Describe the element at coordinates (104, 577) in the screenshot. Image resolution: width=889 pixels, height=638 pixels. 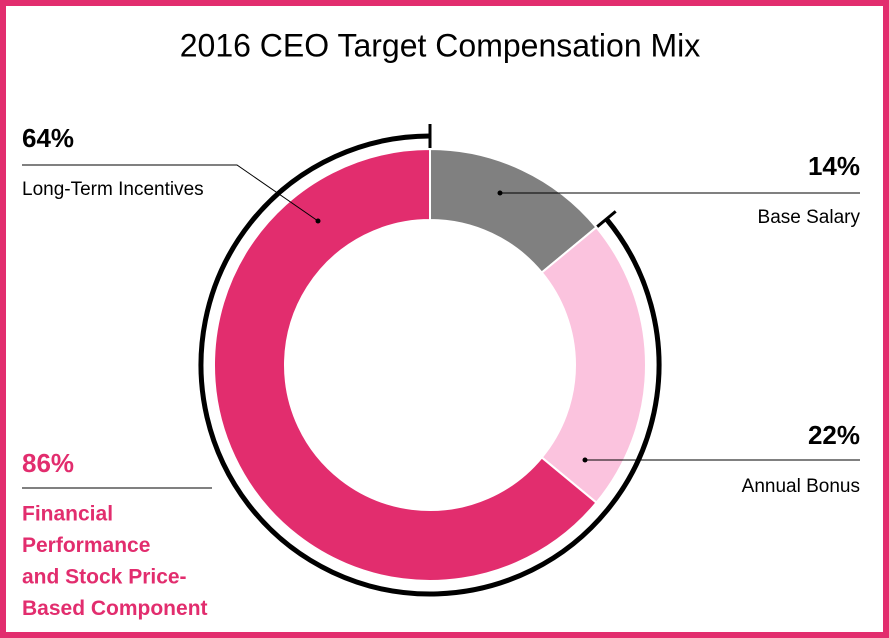
I see `annotation-text: and Stock Price-` at that location.